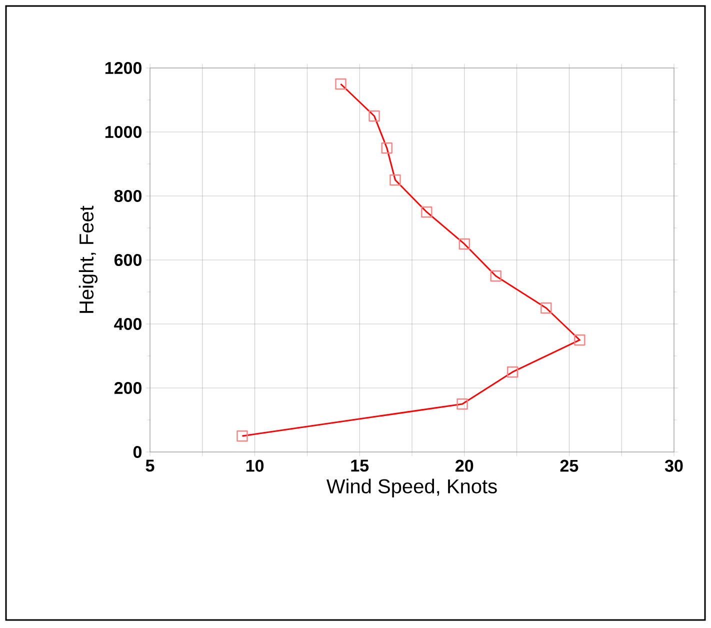 The height and width of the screenshot is (628, 711). I want to click on x-tick-label: 15, so click(360, 466).